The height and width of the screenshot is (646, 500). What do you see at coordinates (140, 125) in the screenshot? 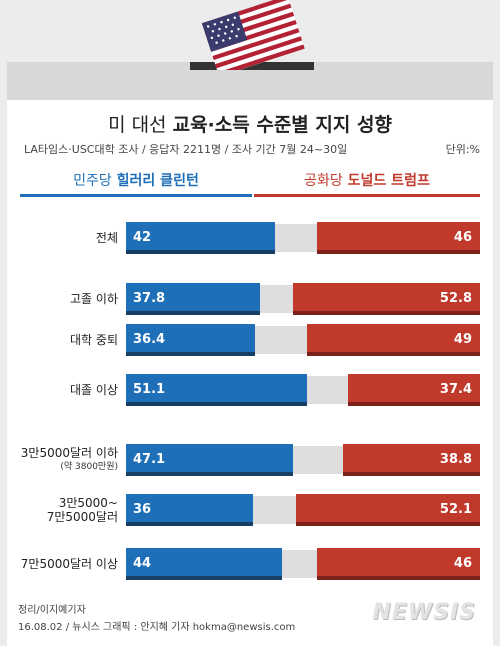
I see `title-prefix: 미 대선` at bounding box center [140, 125].